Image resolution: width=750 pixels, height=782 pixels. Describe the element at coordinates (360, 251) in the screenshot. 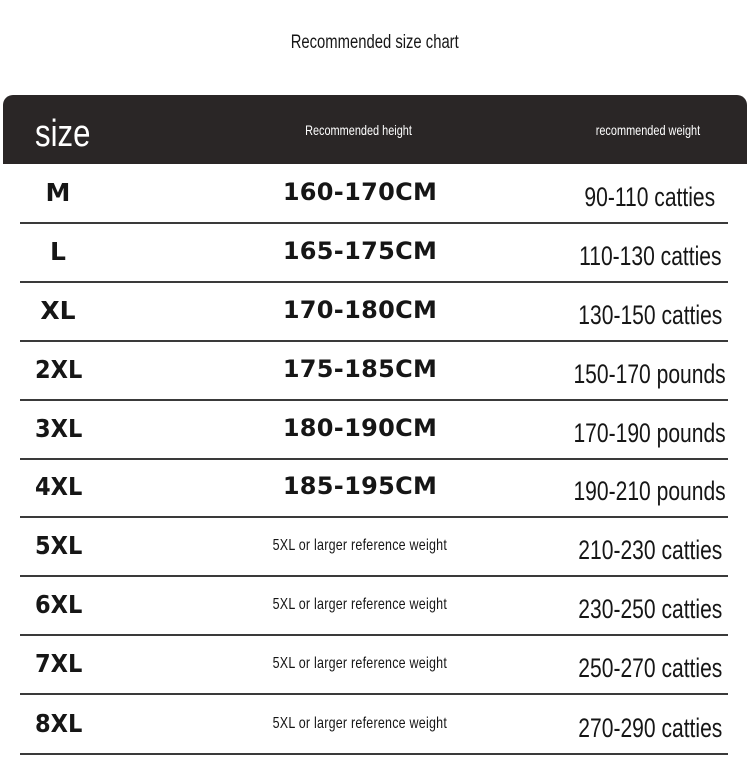

I see `height-cell: 165-175CM` at that location.